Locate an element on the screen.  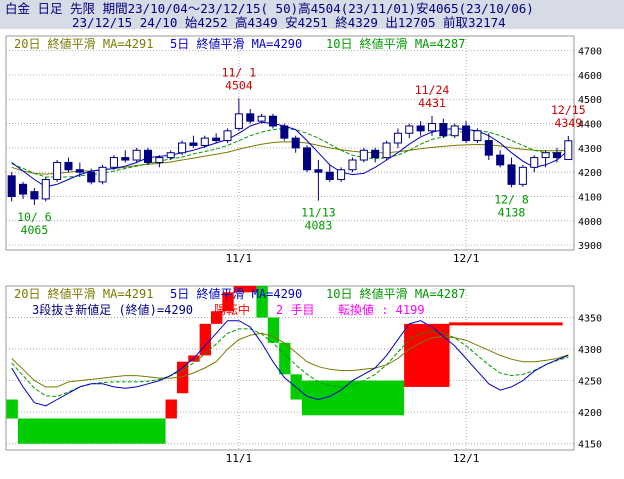
y-tick-label: 4150 is located at coordinates (590, 445).